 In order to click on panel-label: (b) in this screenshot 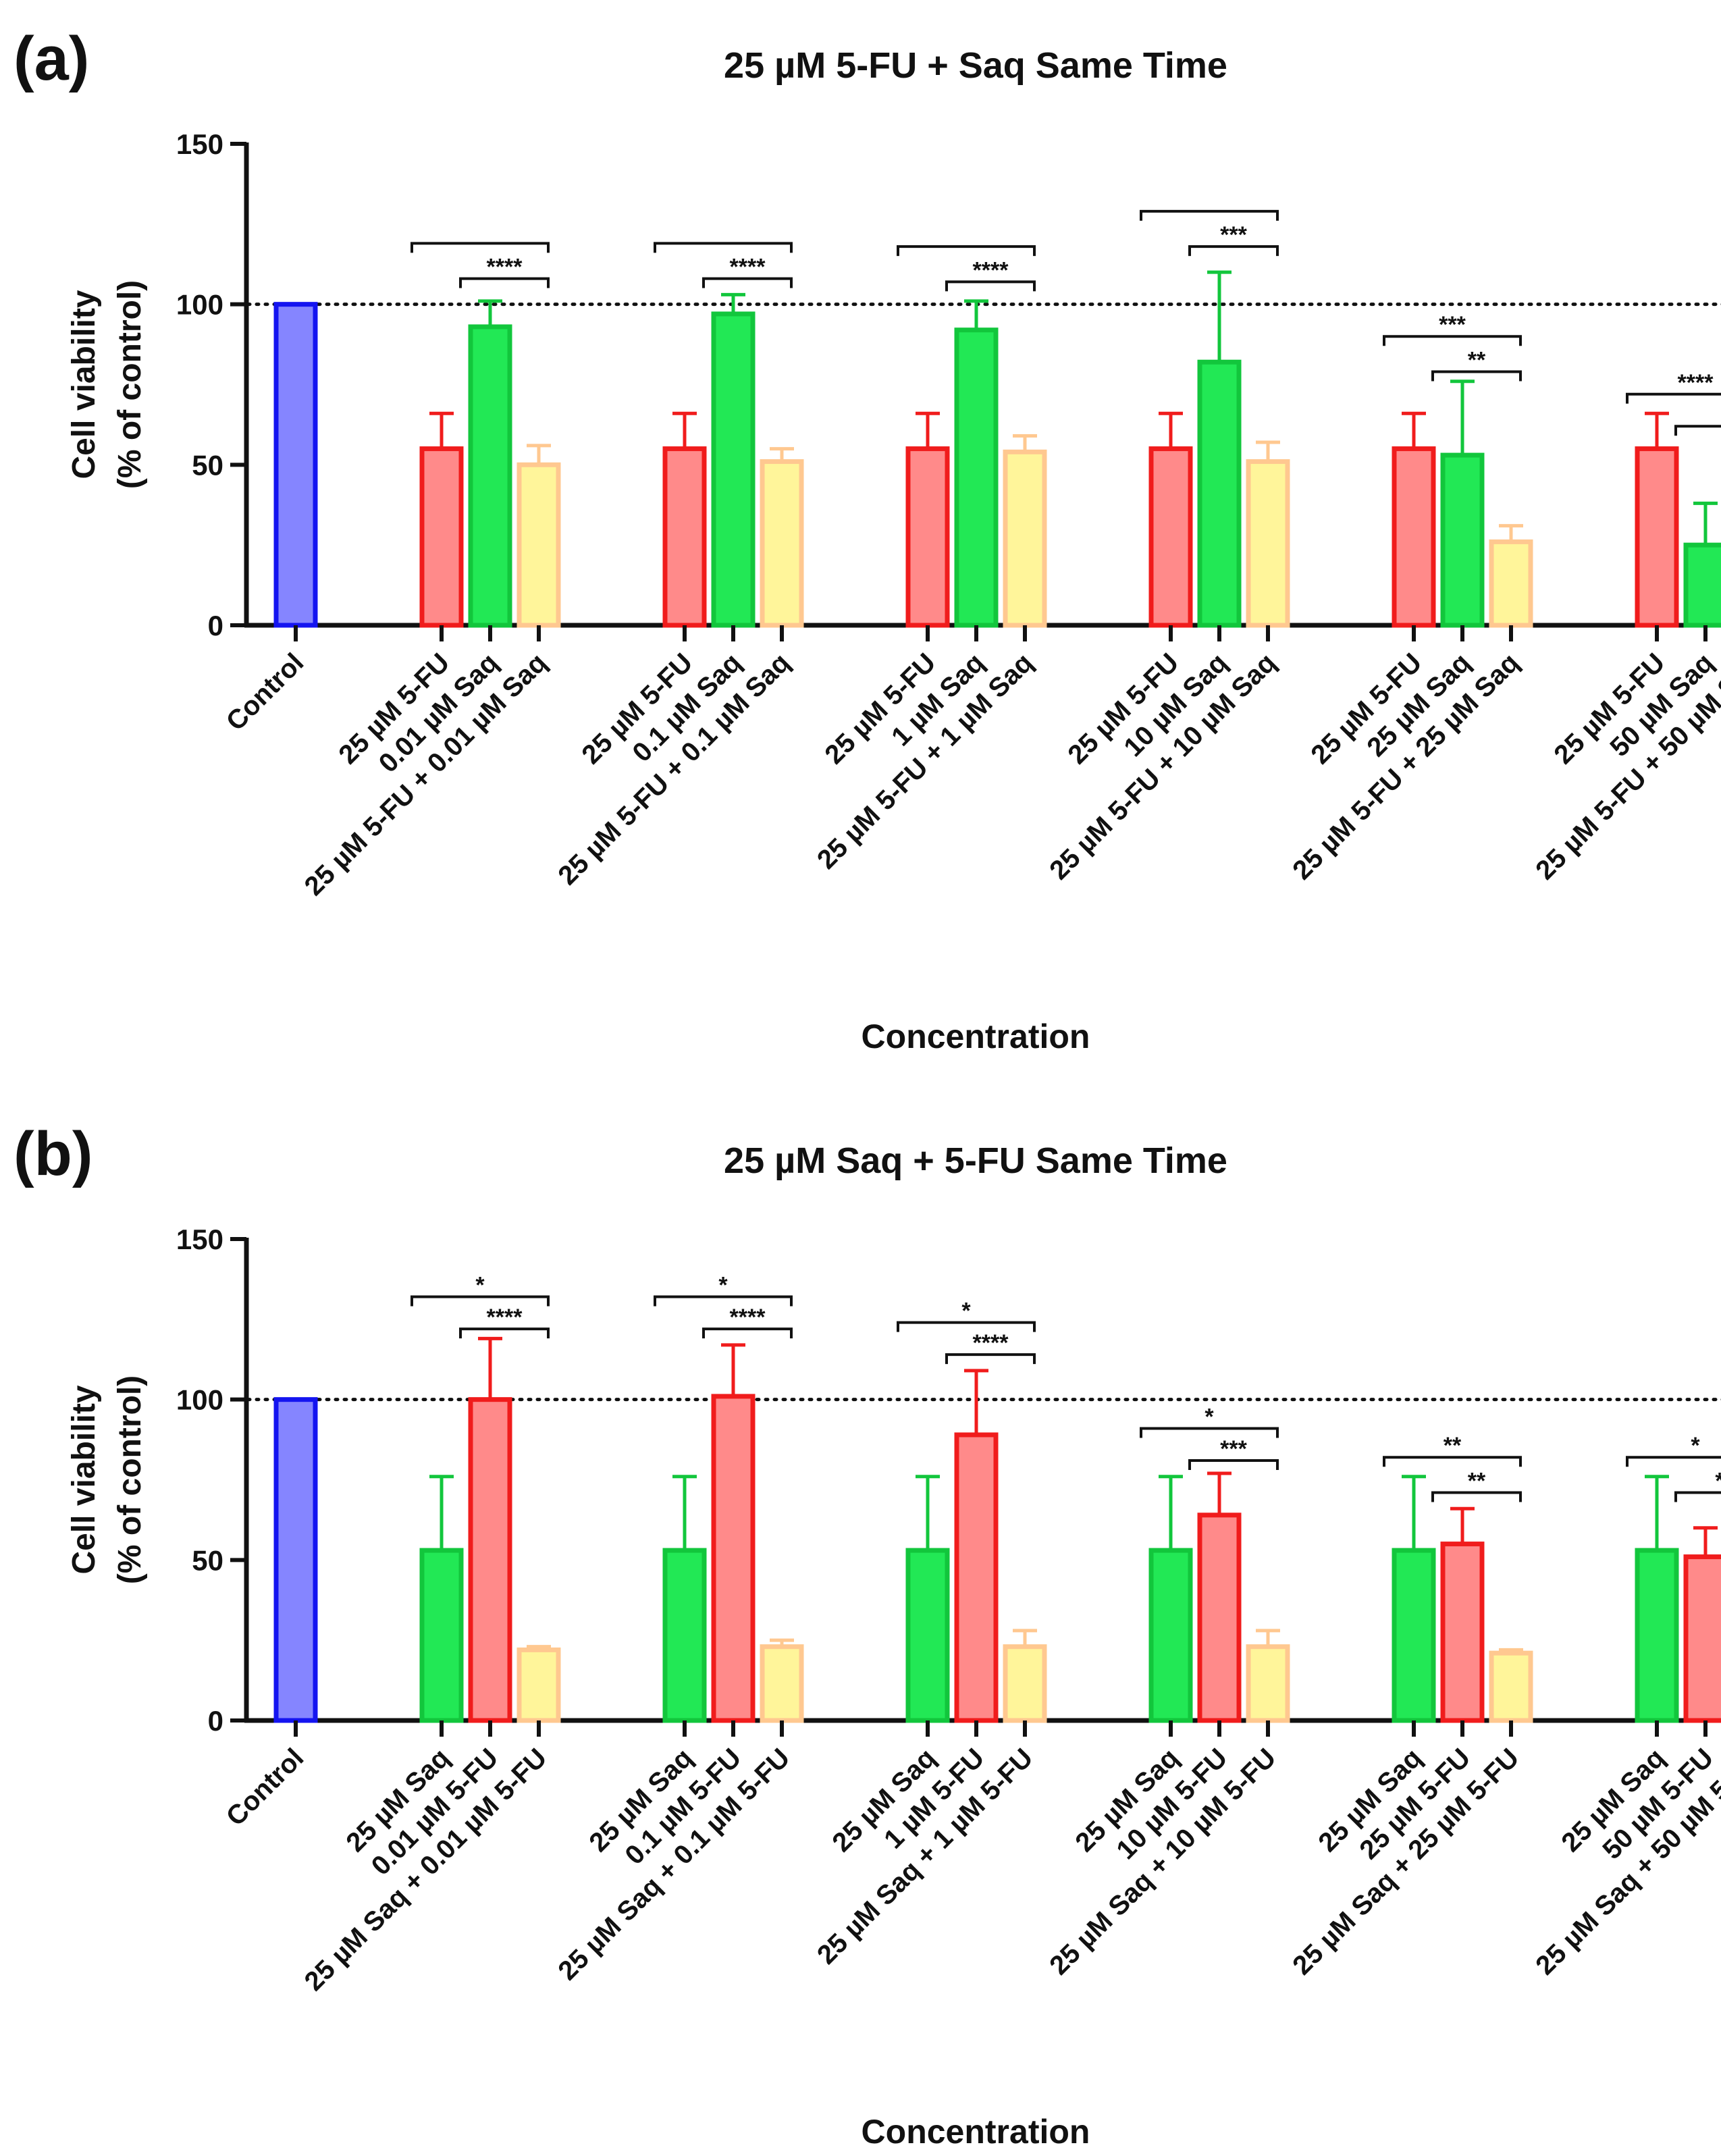, I will do `click(53, 1154)`.